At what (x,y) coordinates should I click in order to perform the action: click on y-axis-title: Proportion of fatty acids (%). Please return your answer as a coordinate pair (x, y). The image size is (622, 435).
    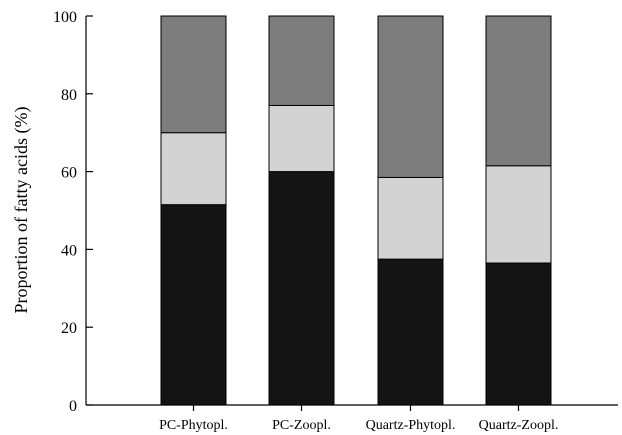
    Looking at the image, I should click on (21, 210).